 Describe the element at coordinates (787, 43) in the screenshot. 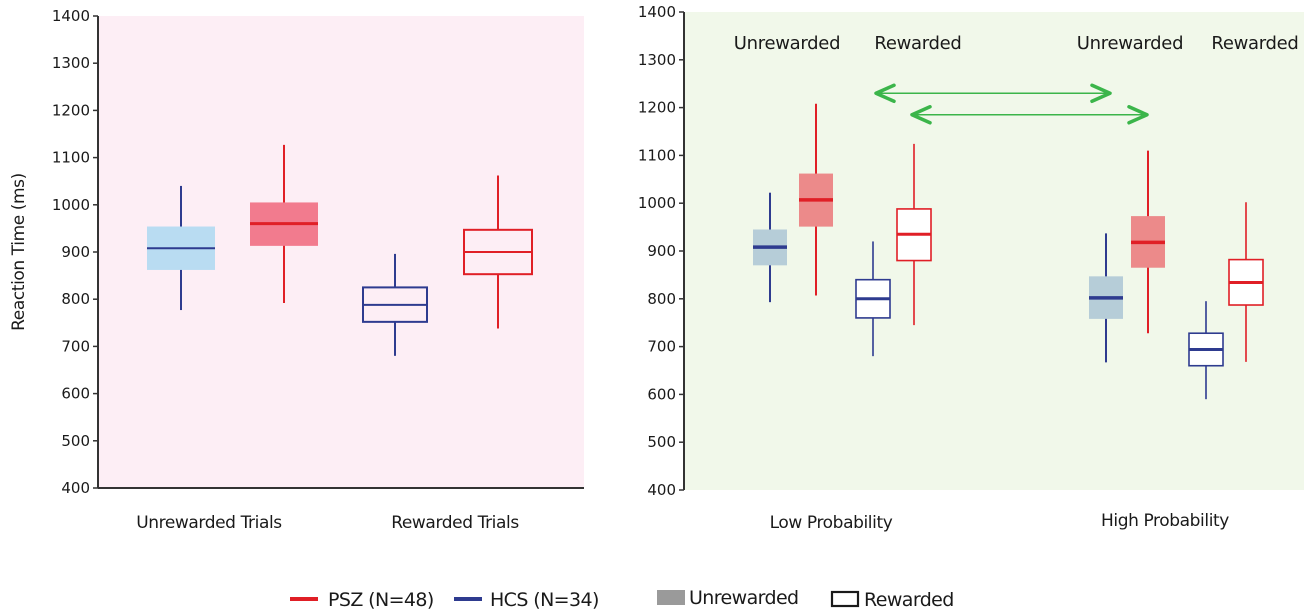

I see `subgroup-label-low-unrewarded: Unrewarded` at that location.